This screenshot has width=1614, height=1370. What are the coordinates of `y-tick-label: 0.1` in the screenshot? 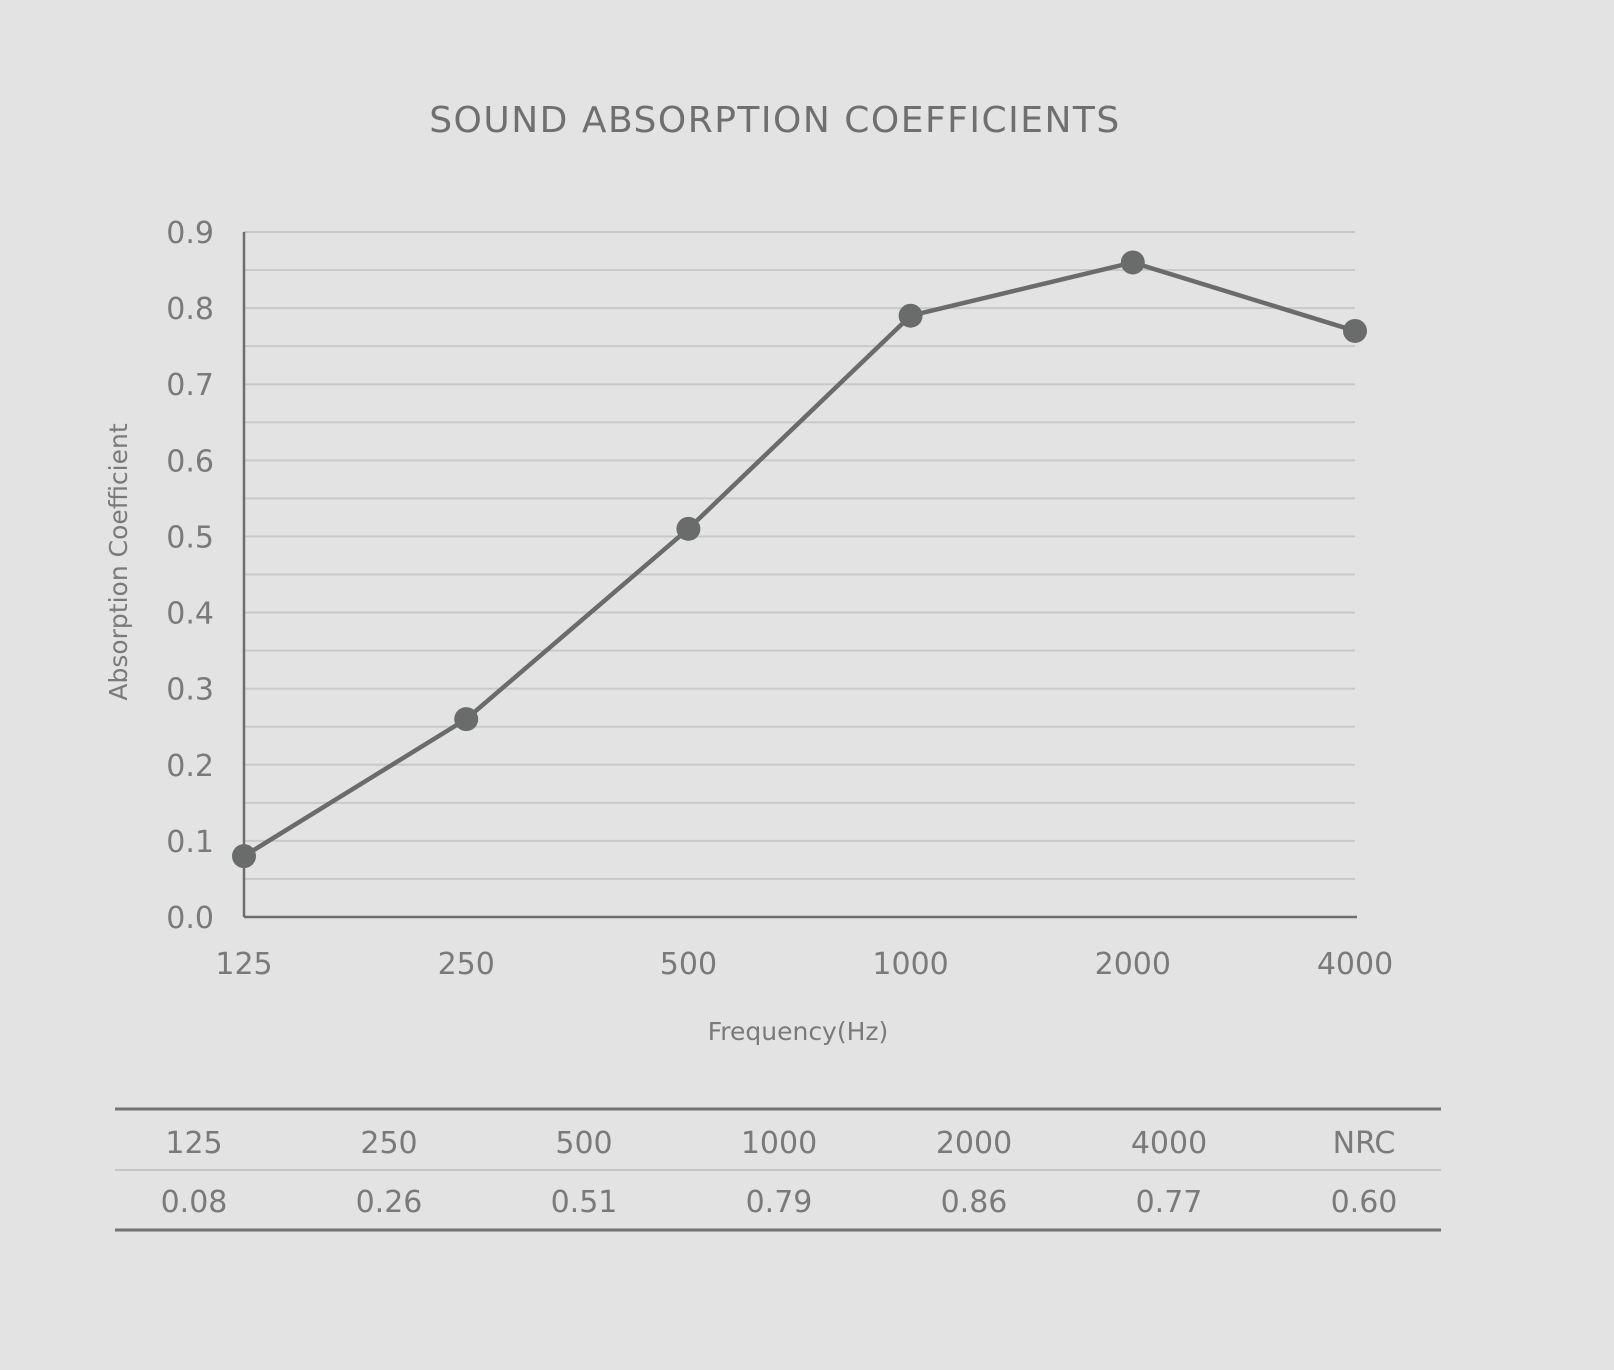 It's located at (190, 842).